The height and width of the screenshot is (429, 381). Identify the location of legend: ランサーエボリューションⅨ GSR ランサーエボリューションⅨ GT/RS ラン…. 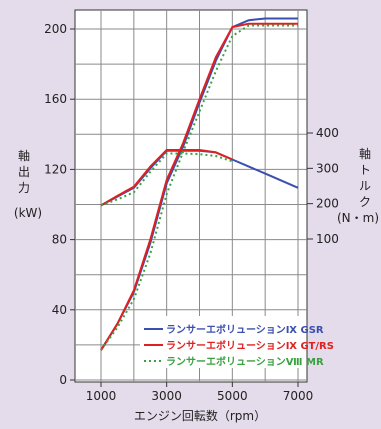
(237, 342).